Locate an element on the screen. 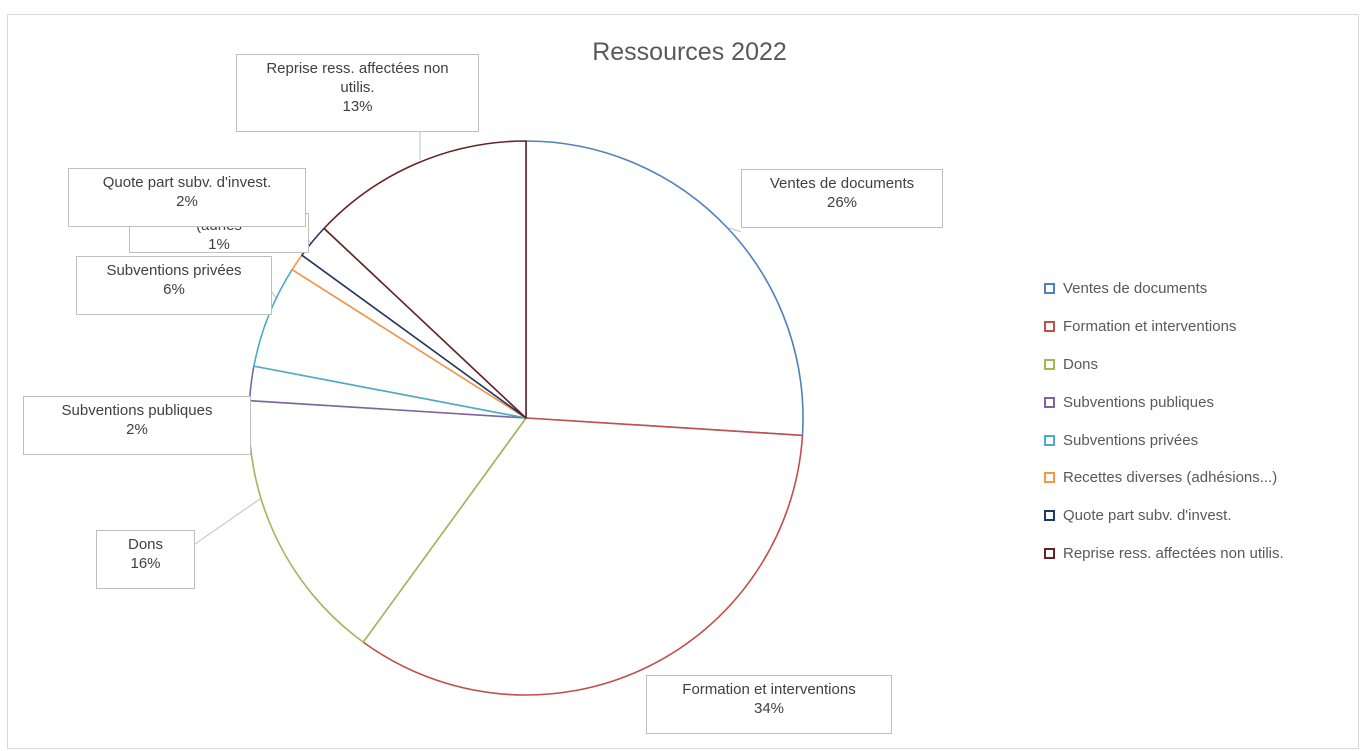 This screenshot has width=1361, height=751. legend-item-ventes-de-documents: Ventes de documents is located at coordinates (1164, 289).